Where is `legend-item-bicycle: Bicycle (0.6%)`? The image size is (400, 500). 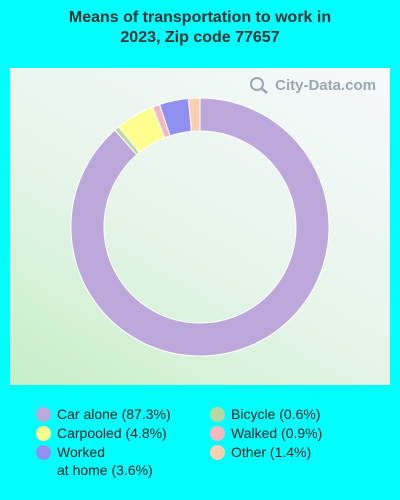 legend-item-bicycle: Bicycle (0.6%) is located at coordinates (265, 414).